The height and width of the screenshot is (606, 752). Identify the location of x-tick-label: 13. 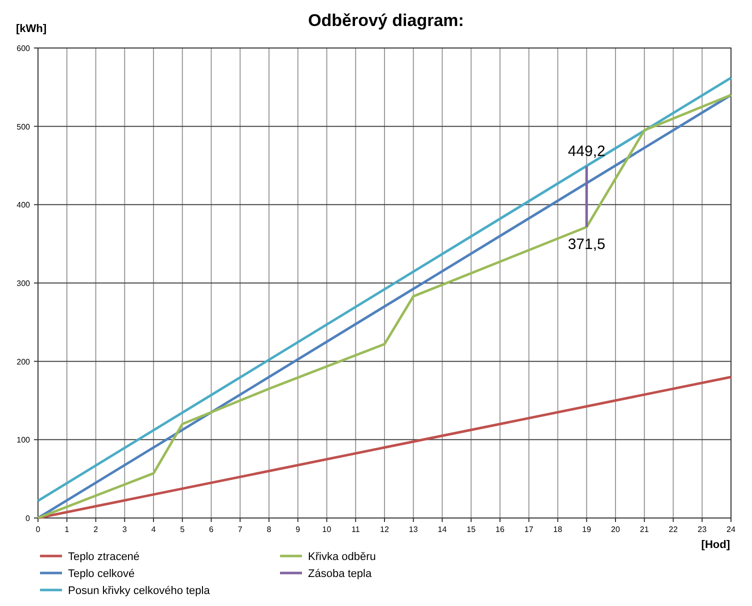
(413, 529).